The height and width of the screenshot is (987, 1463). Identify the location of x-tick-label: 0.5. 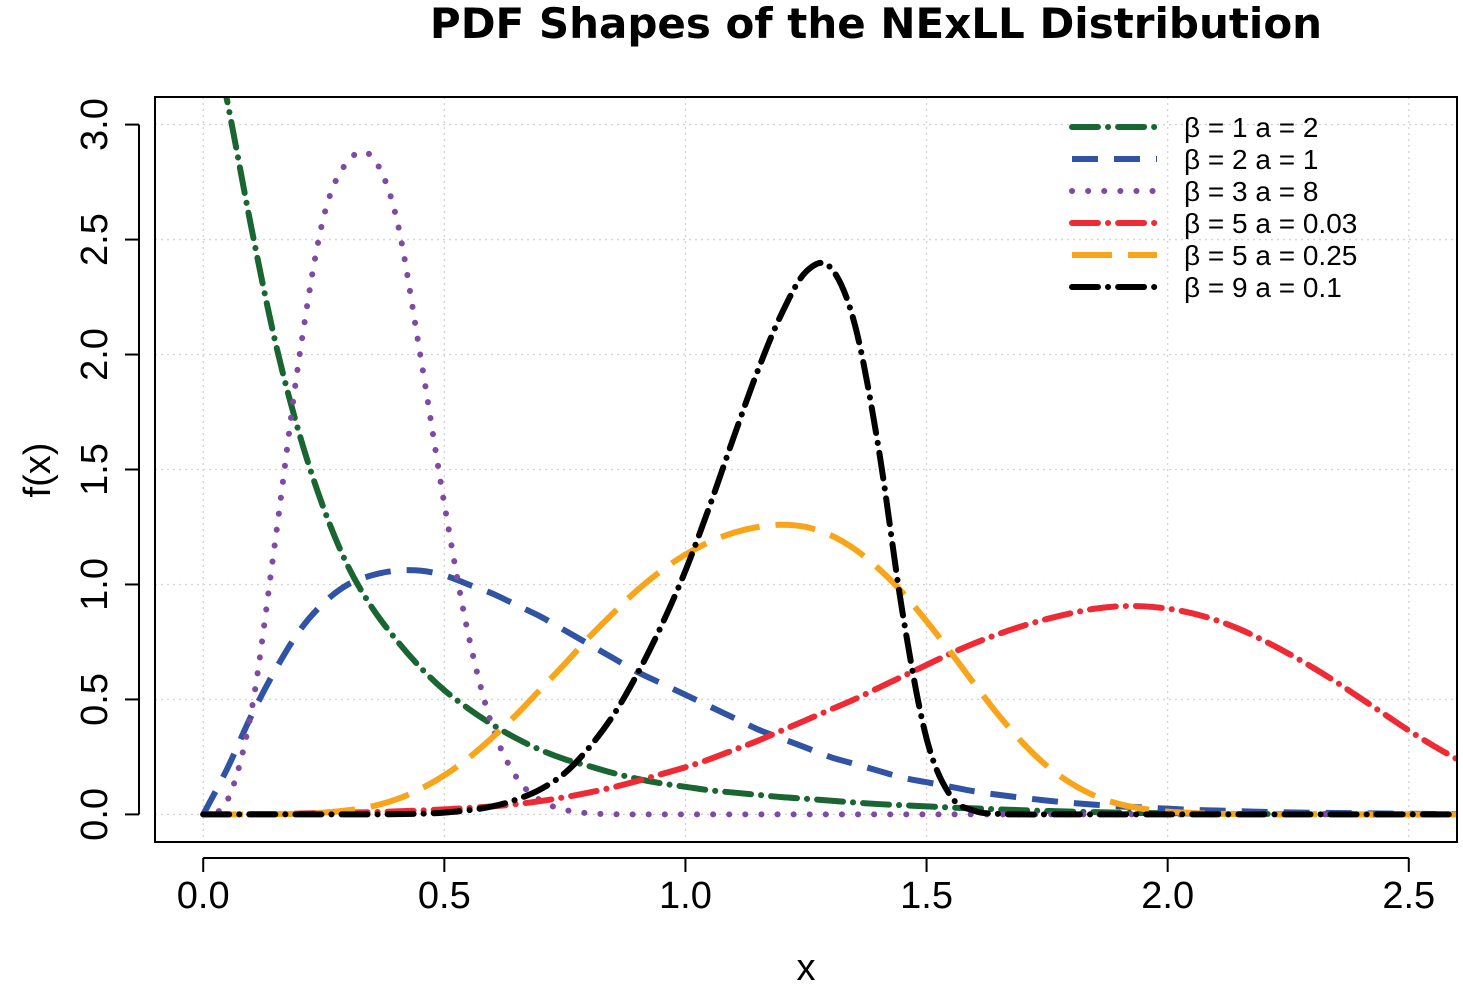
(444, 896).